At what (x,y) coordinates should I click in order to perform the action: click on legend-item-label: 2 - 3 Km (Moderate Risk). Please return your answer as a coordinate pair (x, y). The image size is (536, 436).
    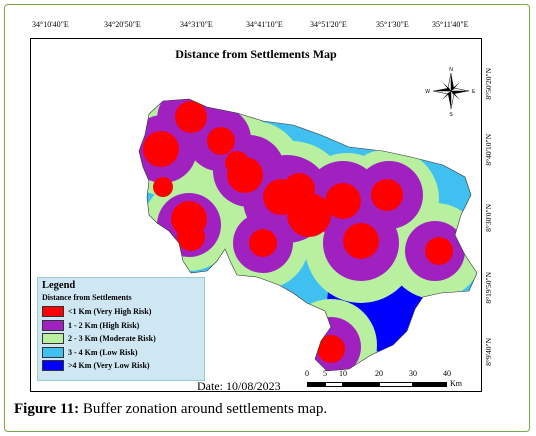
    Looking at the image, I should click on (112, 339).